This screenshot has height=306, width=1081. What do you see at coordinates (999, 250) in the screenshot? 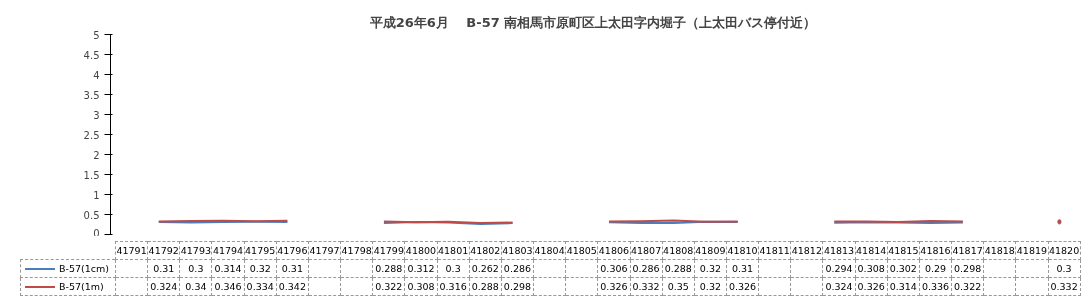
I see `x-tick-label: 41818` at bounding box center [999, 250].